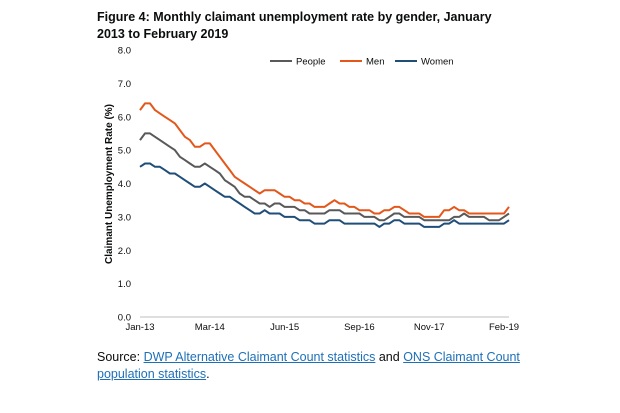 Image resolution: width=620 pixels, height=413 pixels. I want to click on y-axis-label: Claimant Unemployment Rate (%), so click(109, 184).